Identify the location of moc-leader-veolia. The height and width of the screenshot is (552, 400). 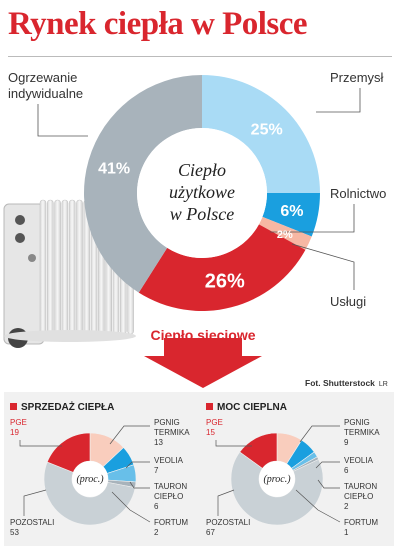
(327, 465).